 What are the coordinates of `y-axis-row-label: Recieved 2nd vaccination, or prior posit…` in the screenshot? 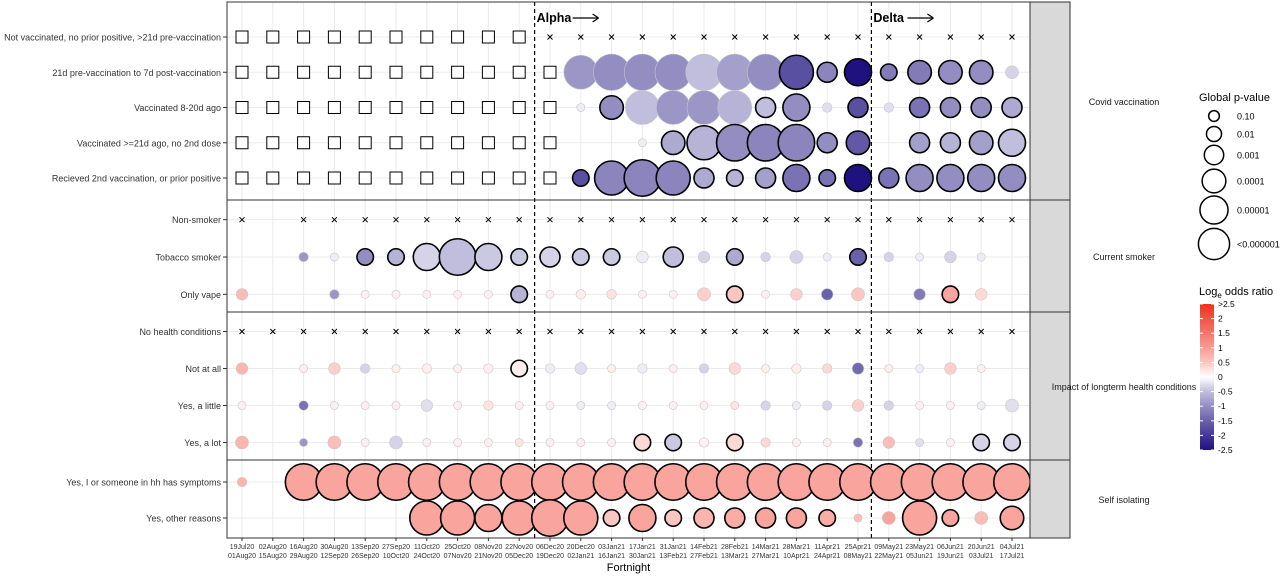 It's located at (136, 179).